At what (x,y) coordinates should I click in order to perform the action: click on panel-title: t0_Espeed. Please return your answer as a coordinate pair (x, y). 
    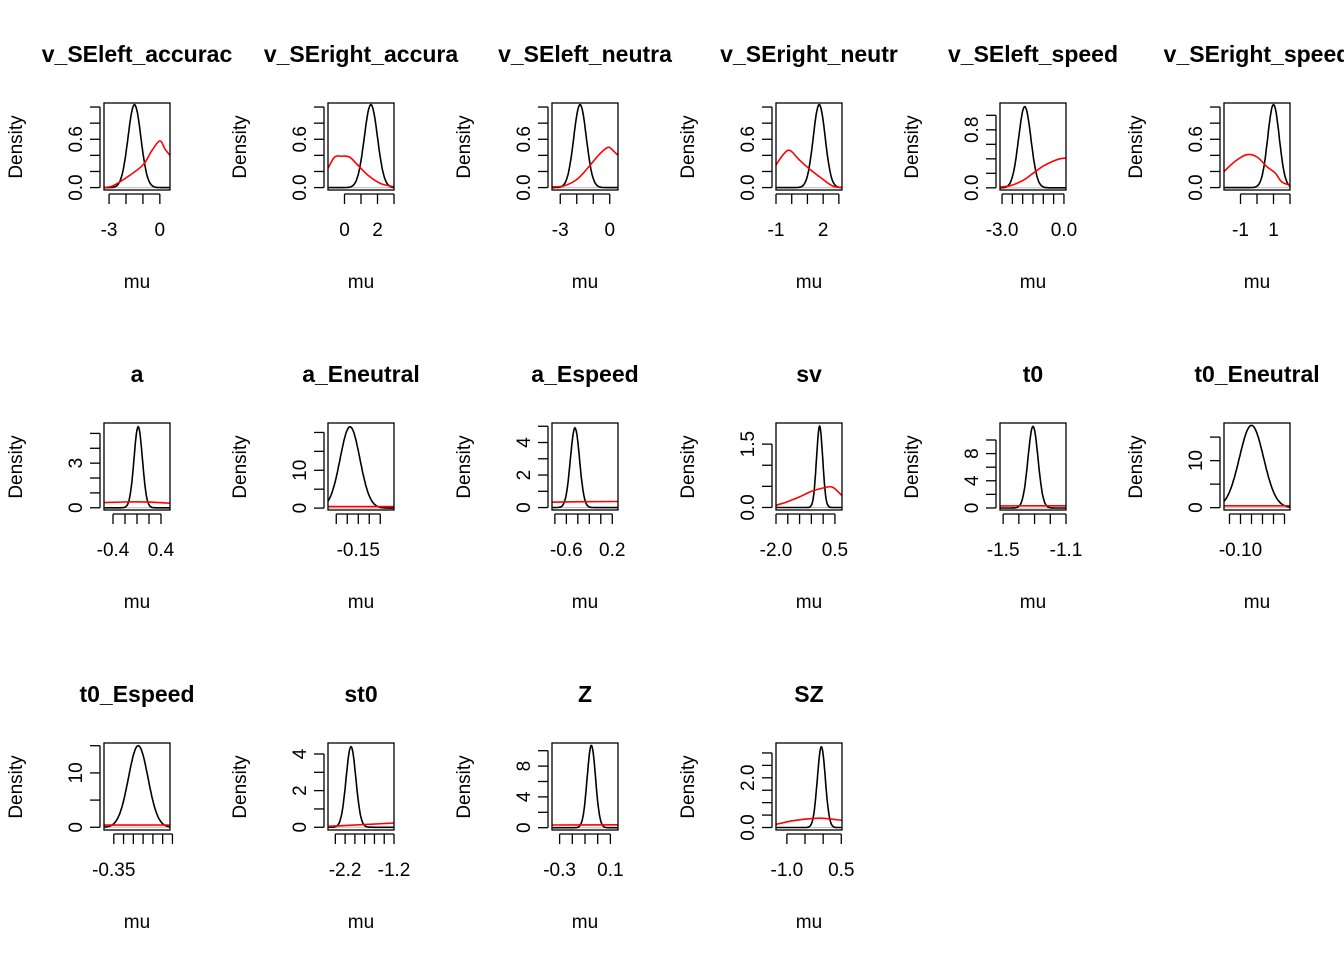
    Looking at the image, I should click on (136, 694).